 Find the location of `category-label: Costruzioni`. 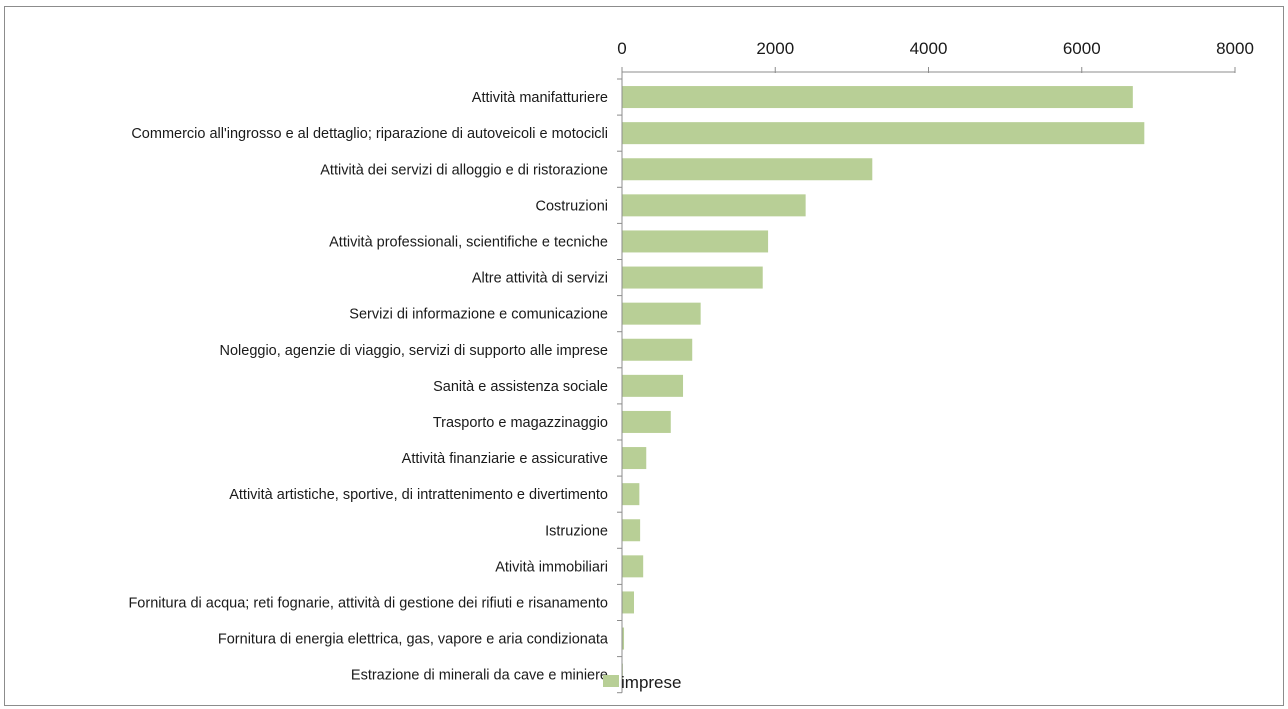

category-label: Costruzioni is located at coordinates (571, 206).